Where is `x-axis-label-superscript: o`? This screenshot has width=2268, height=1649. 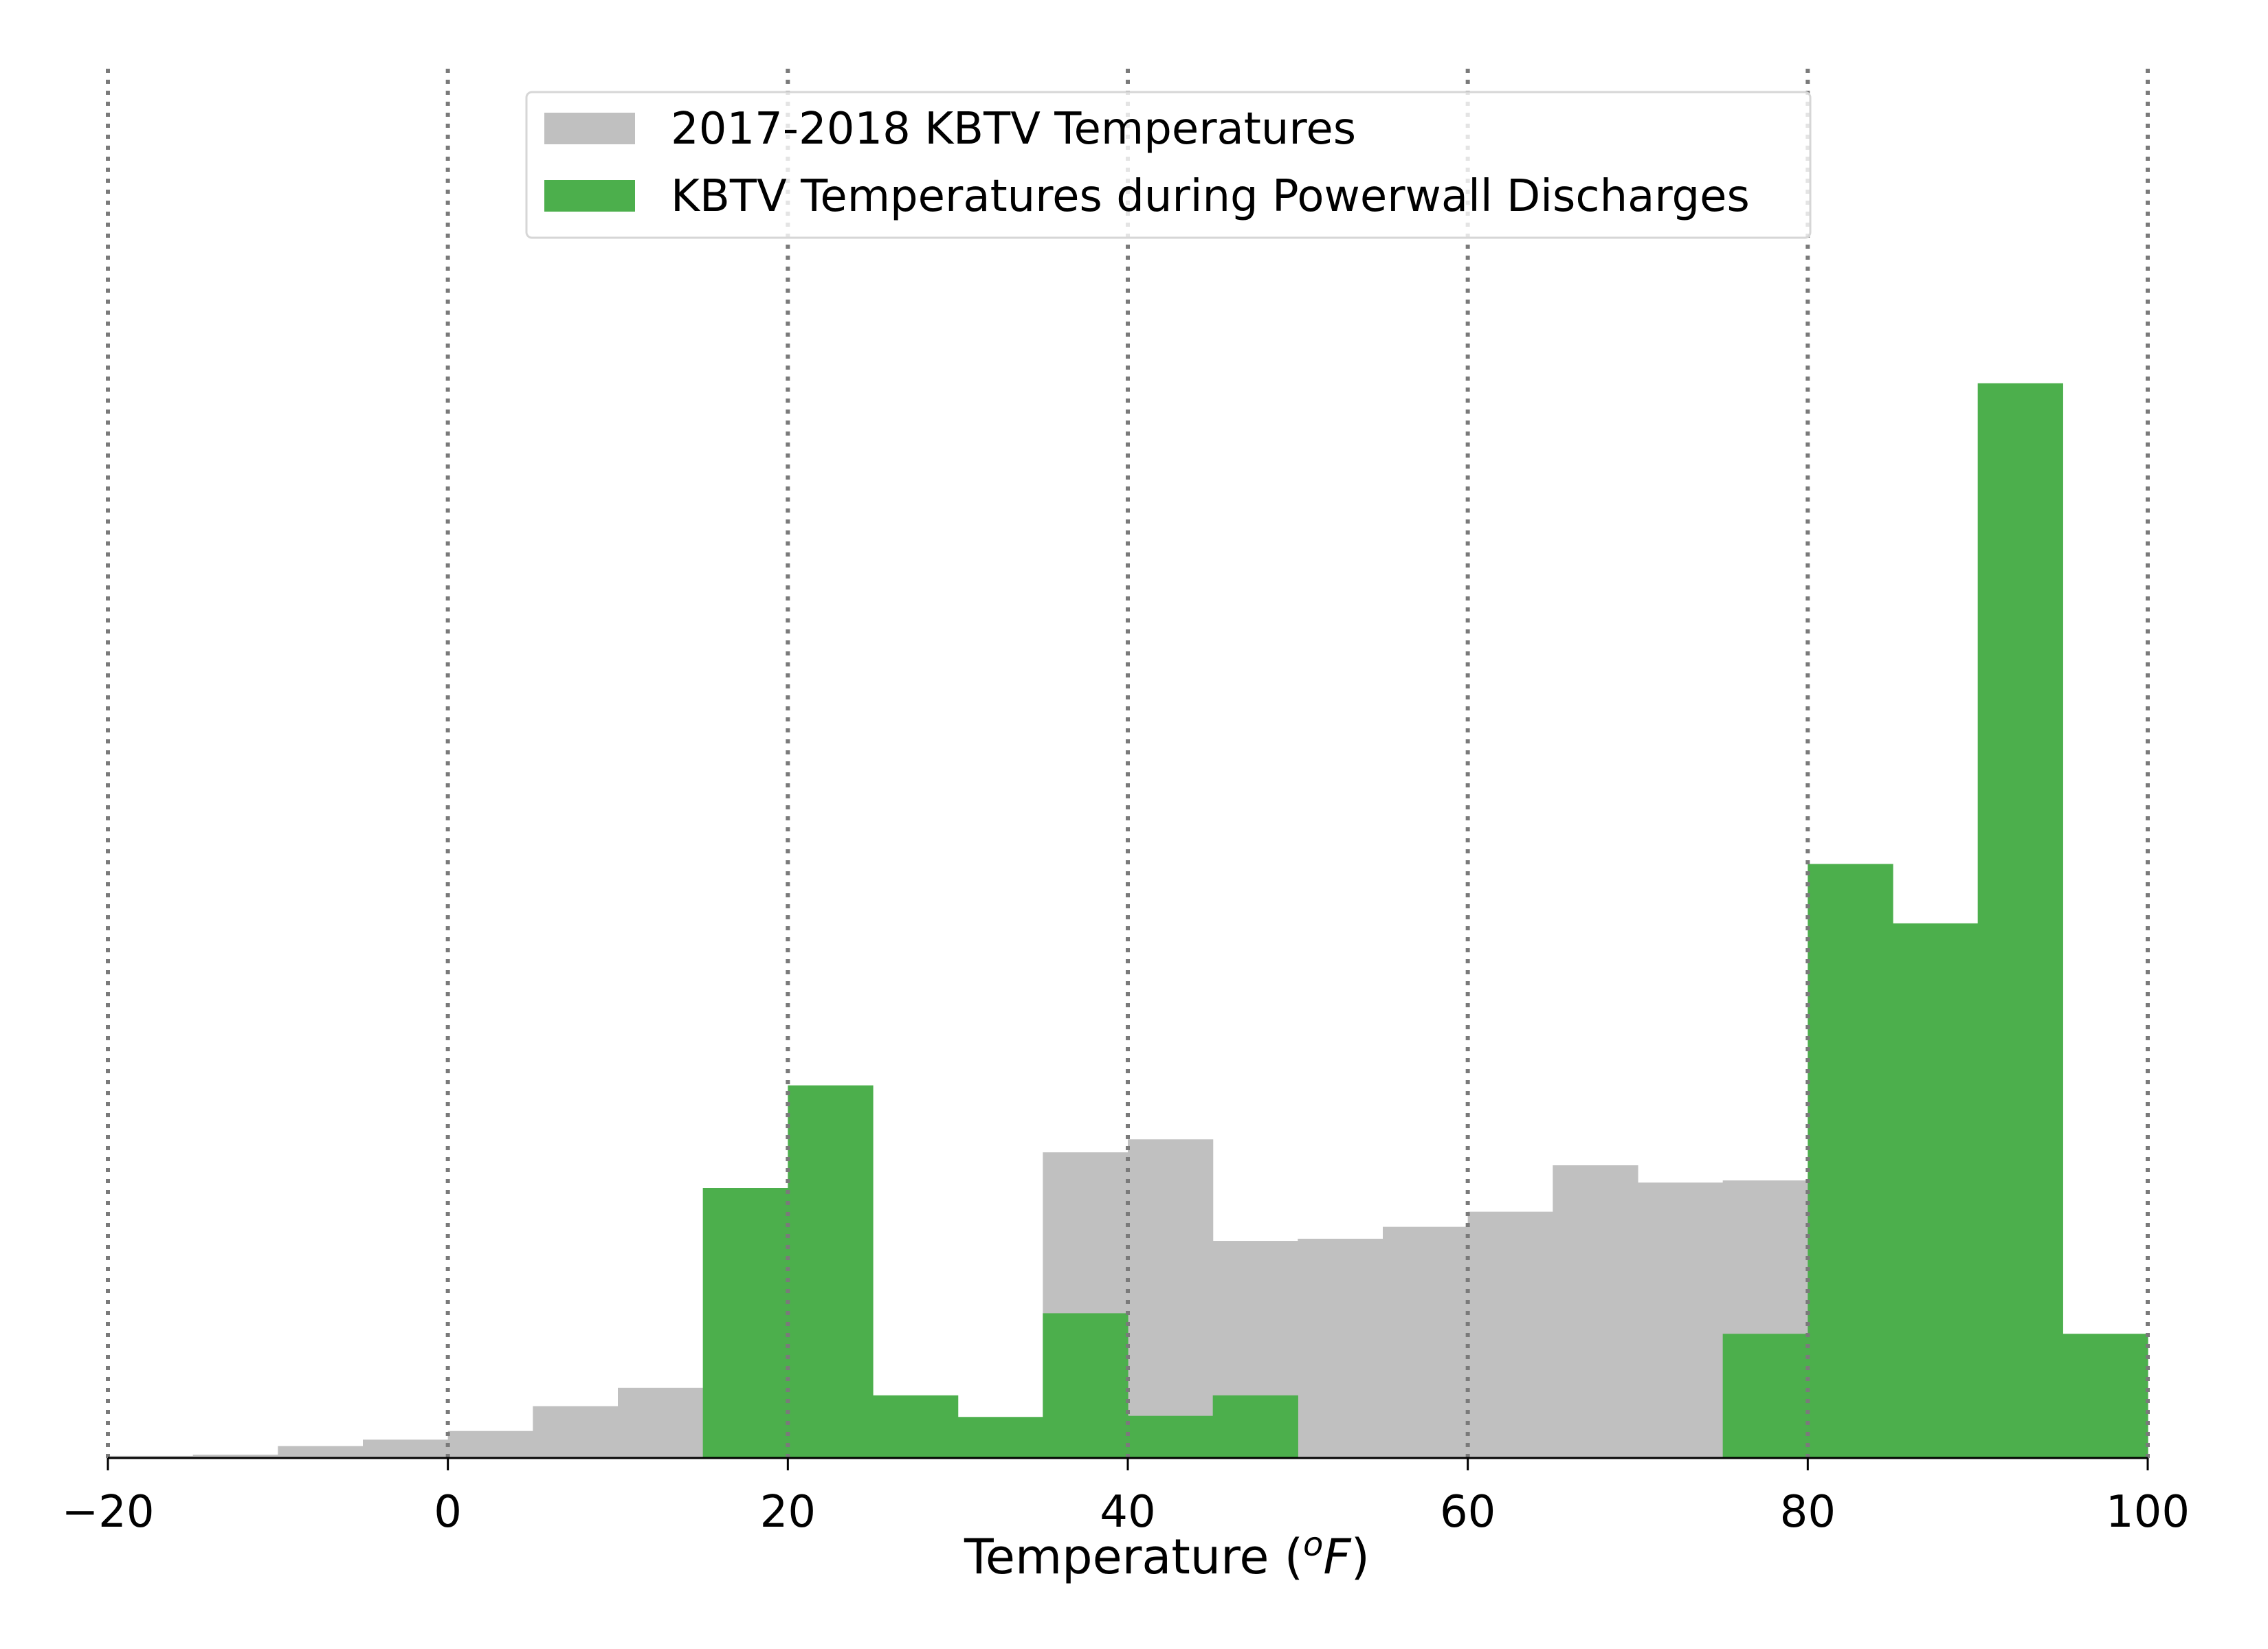 x-axis-label-superscript: o is located at coordinates (1313, 1544).